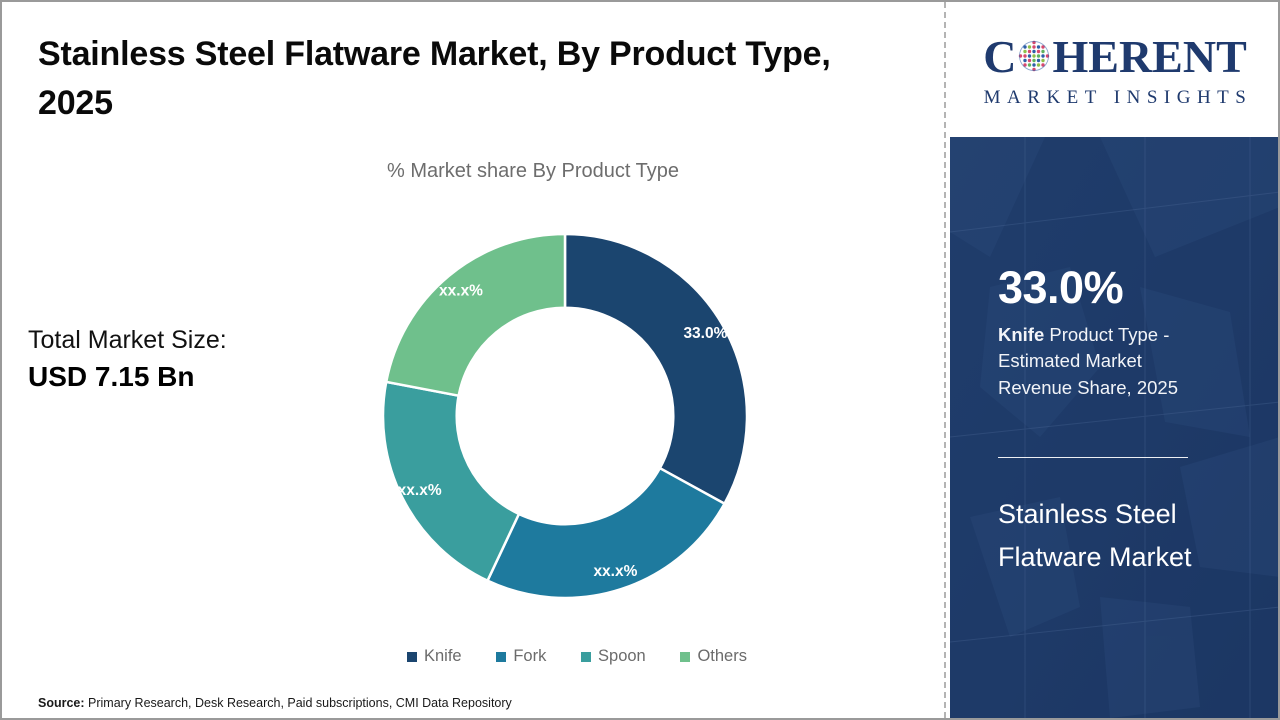 Image resolution: width=1280 pixels, height=720 pixels. What do you see at coordinates (61, 703) in the screenshot?
I see `source-label: Source:` at bounding box center [61, 703].